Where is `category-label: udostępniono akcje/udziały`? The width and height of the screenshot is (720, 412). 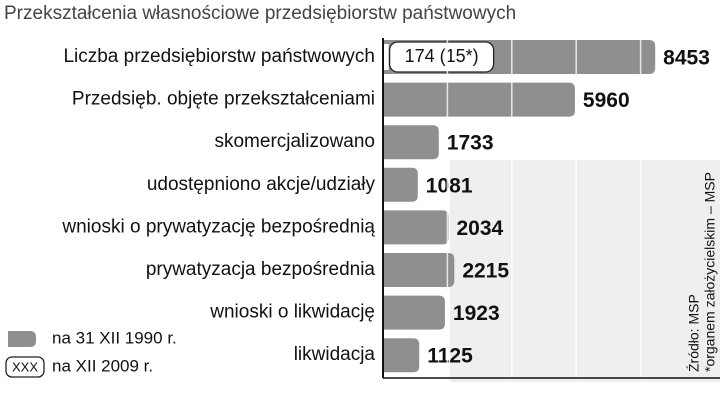 category-label: udostępniono akcje/udziały is located at coordinates (261, 184).